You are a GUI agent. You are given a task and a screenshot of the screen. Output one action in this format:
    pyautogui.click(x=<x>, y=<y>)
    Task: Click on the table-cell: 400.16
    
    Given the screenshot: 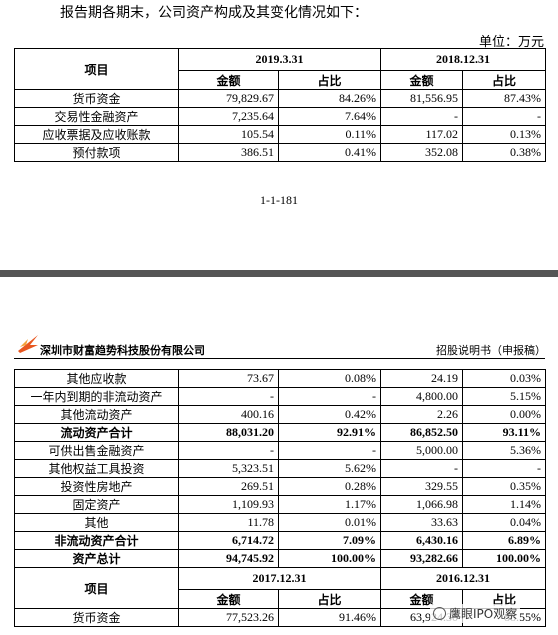 What is the action you would take?
    pyautogui.click(x=228, y=414)
    